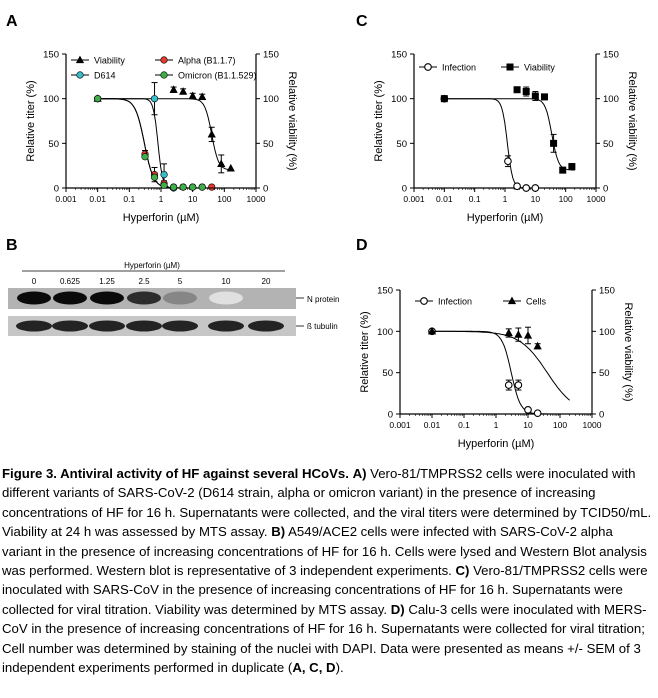 Image resolution: width=658 pixels, height=698 pixels. I want to click on caption-end-open: (, so click(290, 668).